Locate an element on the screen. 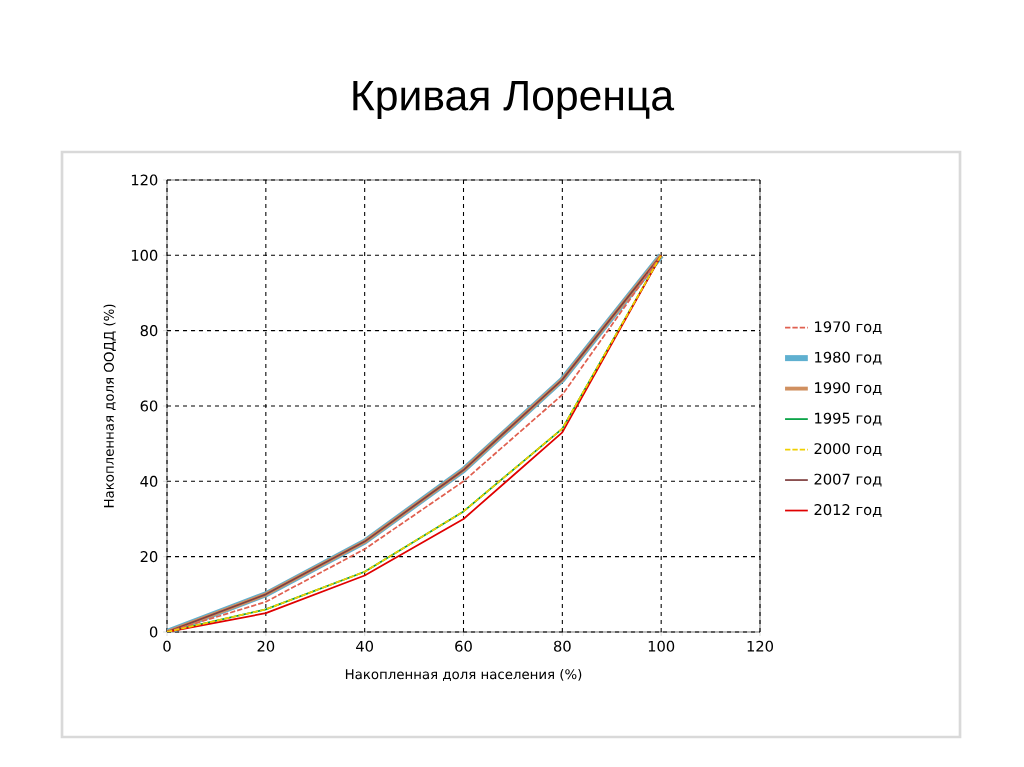  y-tick-label: 120 is located at coordinates (144, 180).